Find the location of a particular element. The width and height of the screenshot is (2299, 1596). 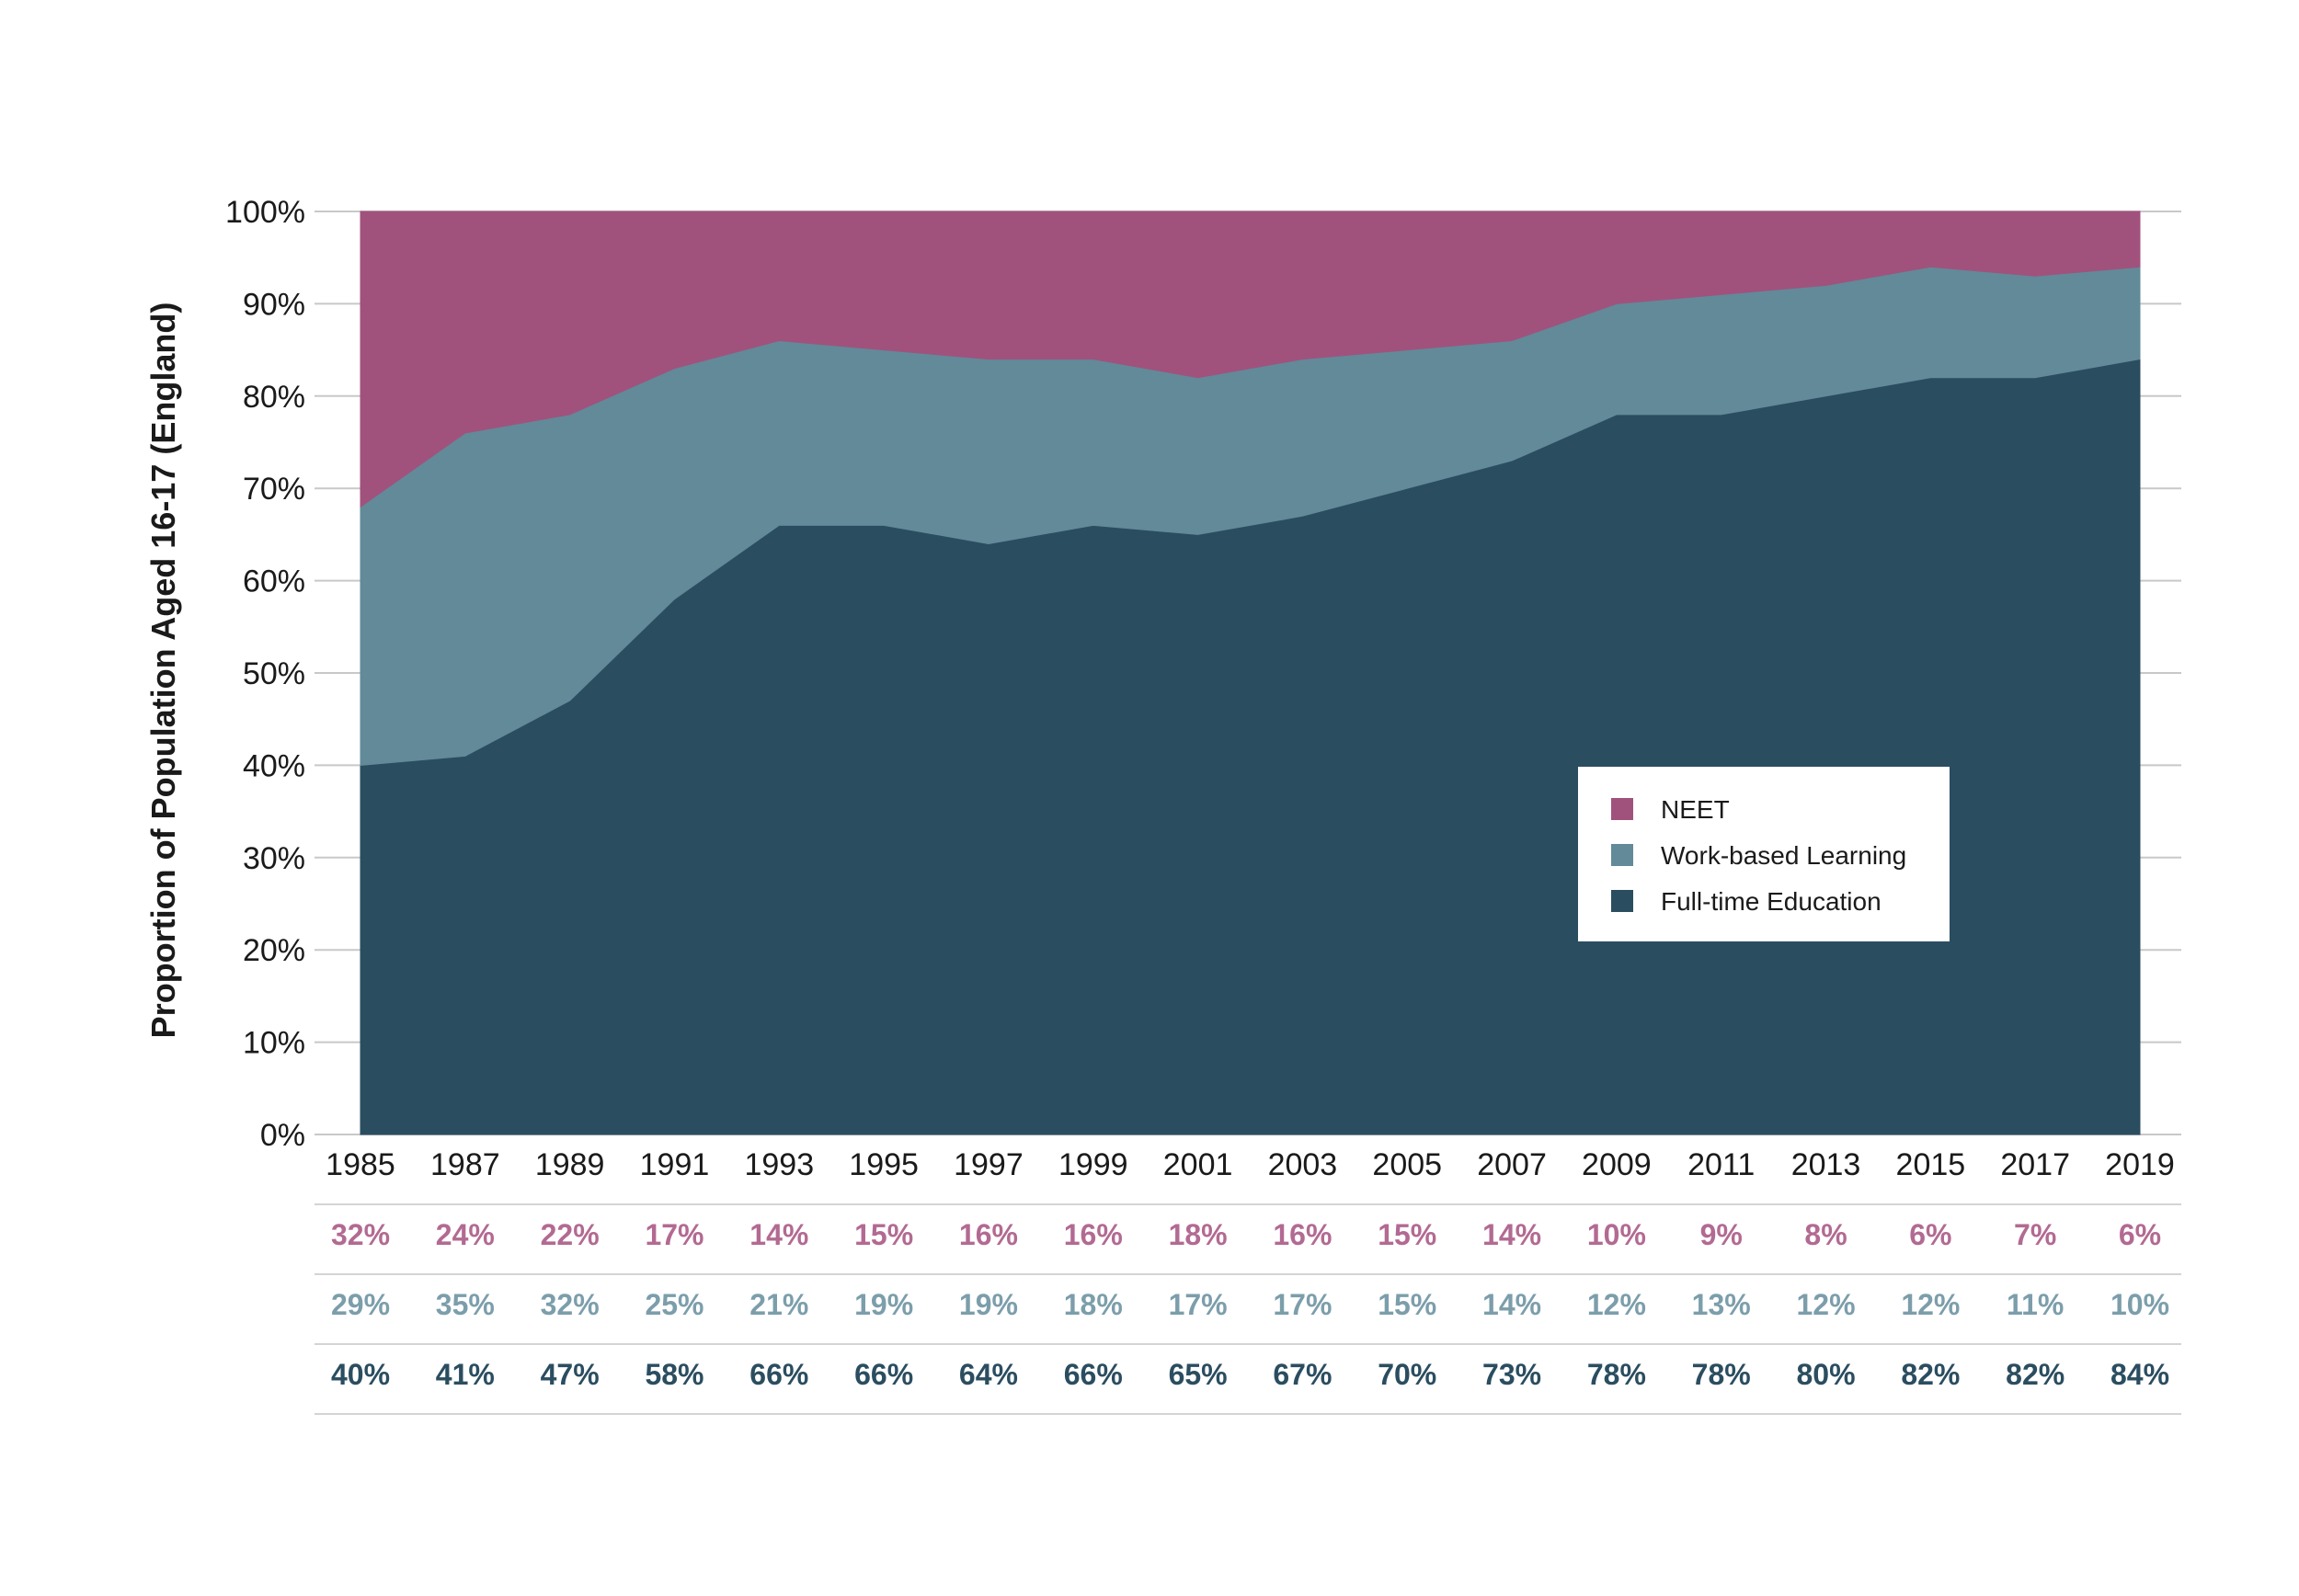

x-tick-label: 2009 is located at coordinates (1617, 1164).